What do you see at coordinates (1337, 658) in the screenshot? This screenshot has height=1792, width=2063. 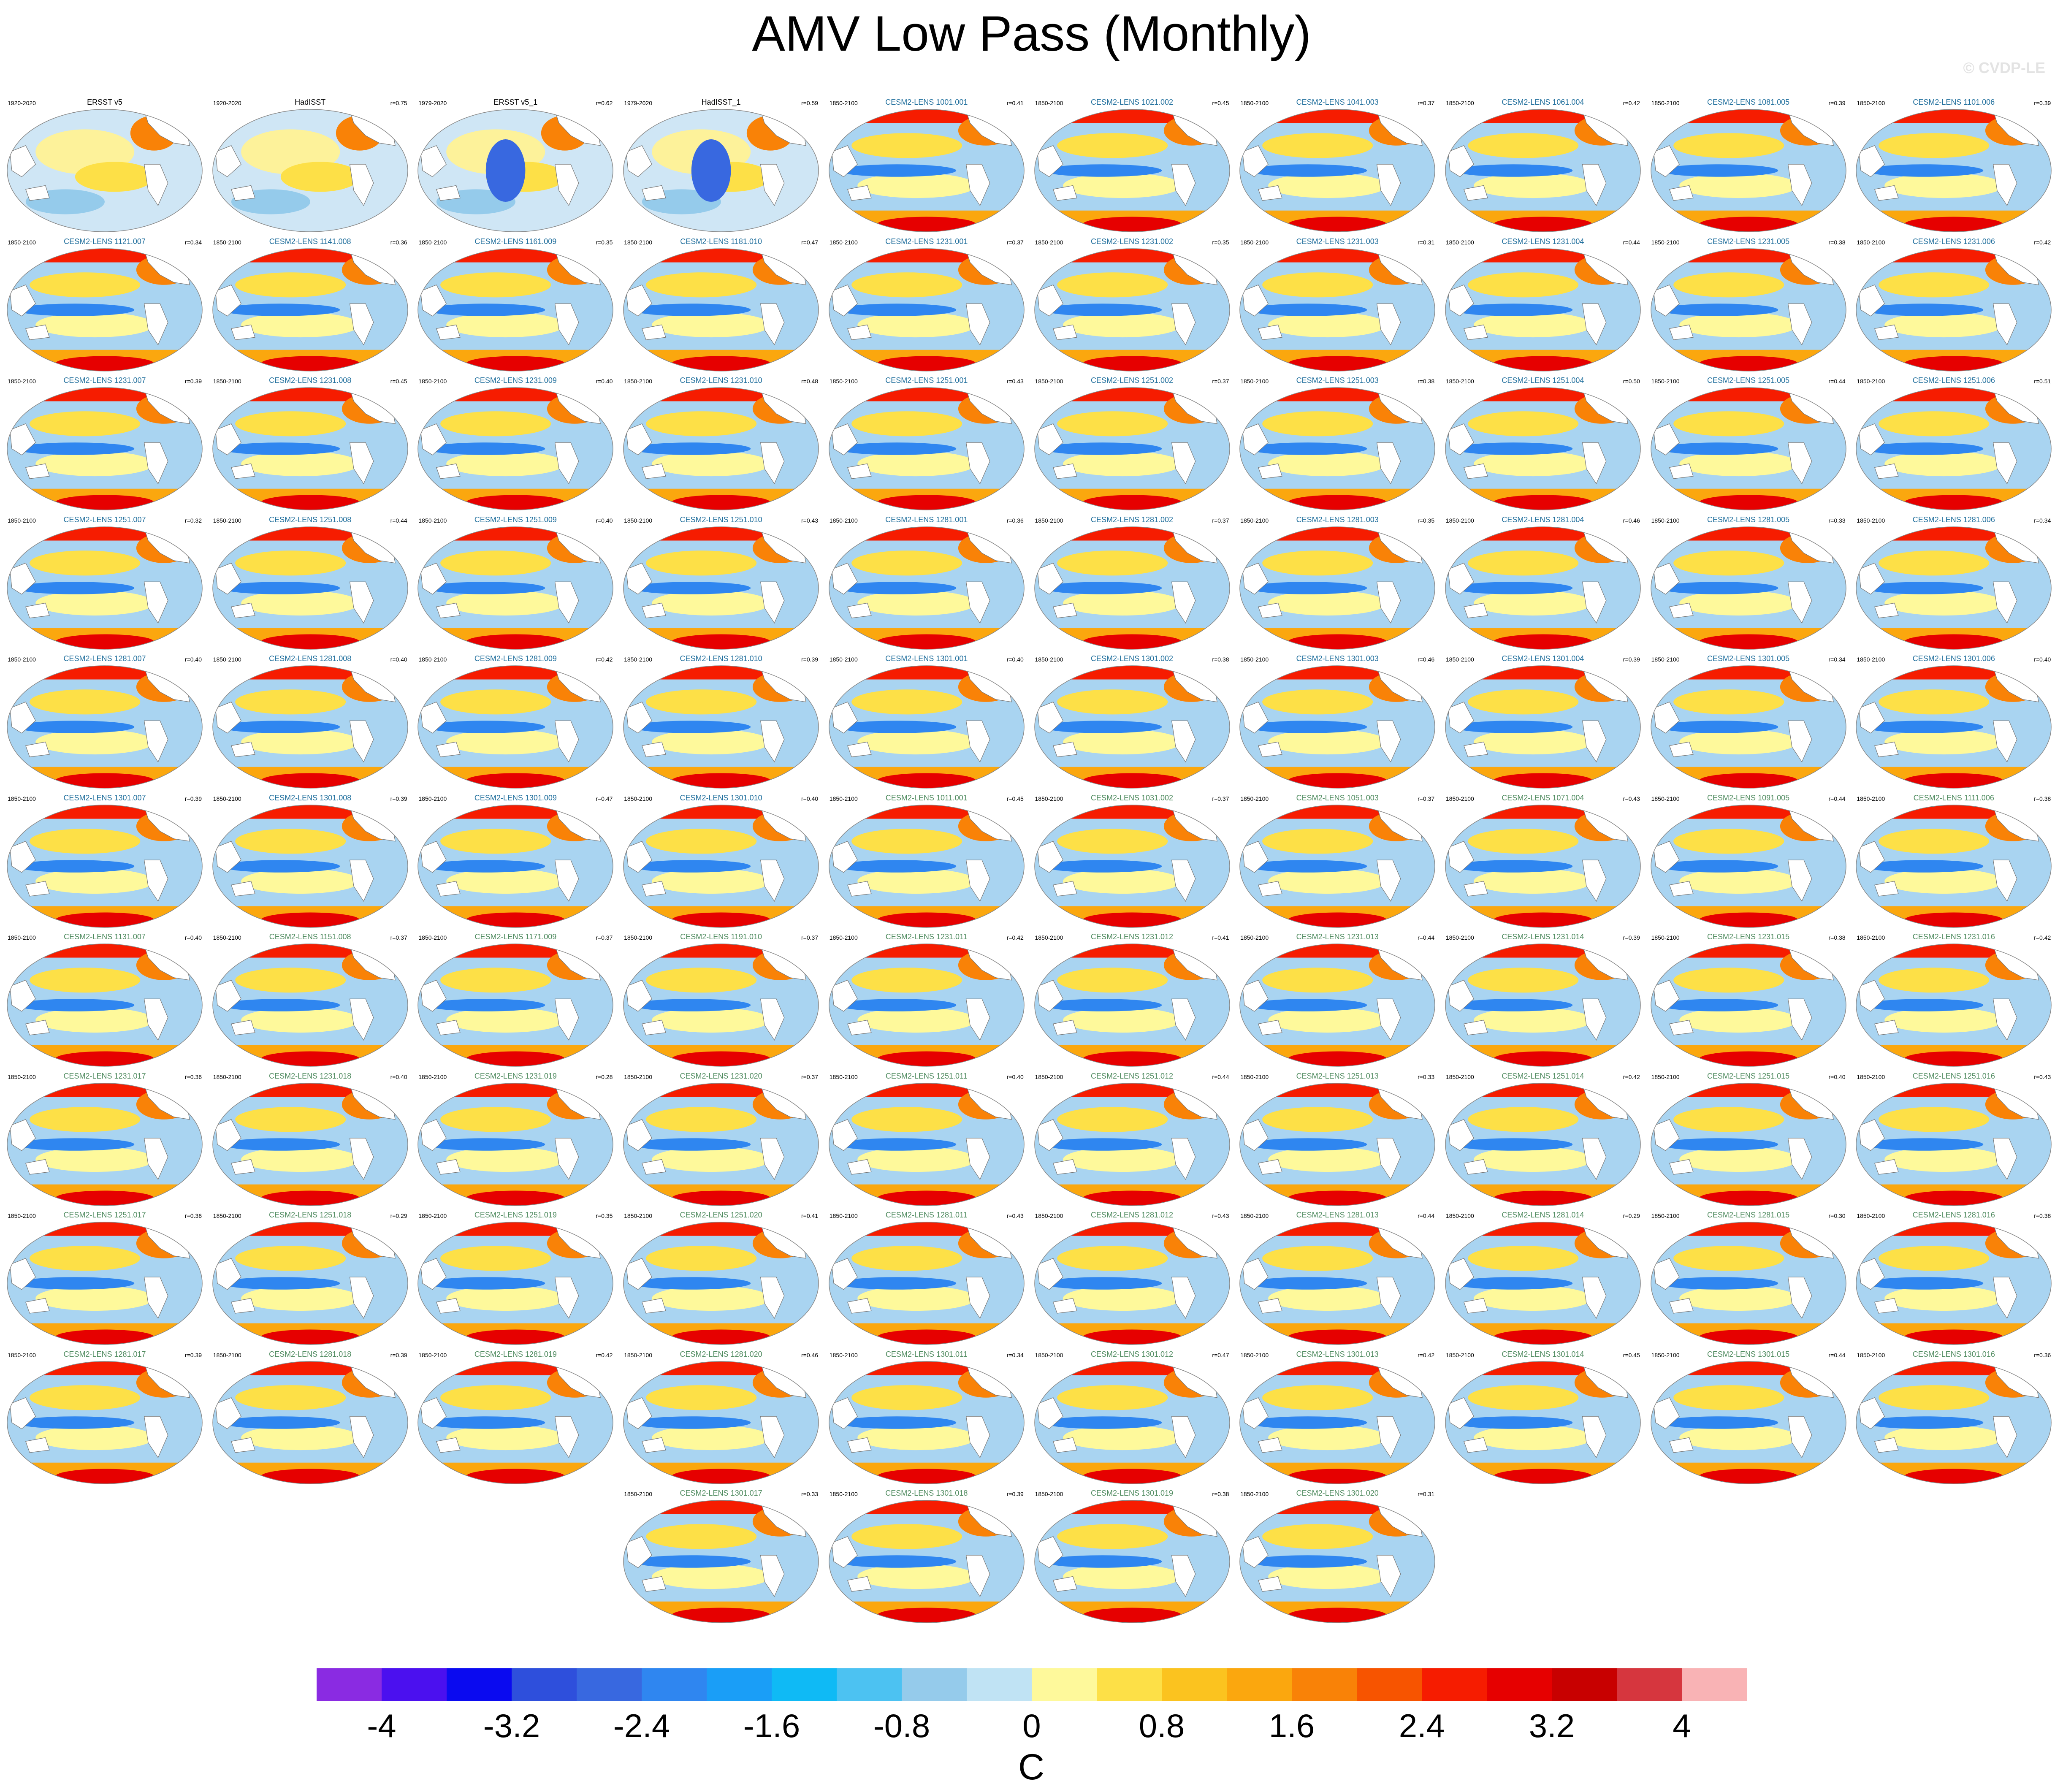 I see `panel-title: CESM2-LENS 1301.003` at bounding box center [1337, 658].